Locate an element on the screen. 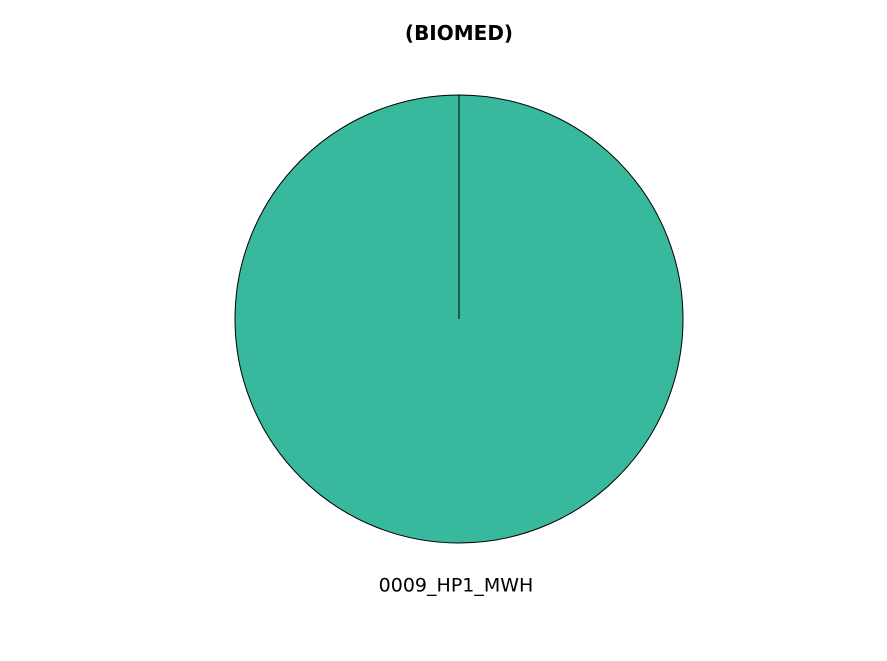  chart-title: (BIOMED) is located at coordinates (459, 33).